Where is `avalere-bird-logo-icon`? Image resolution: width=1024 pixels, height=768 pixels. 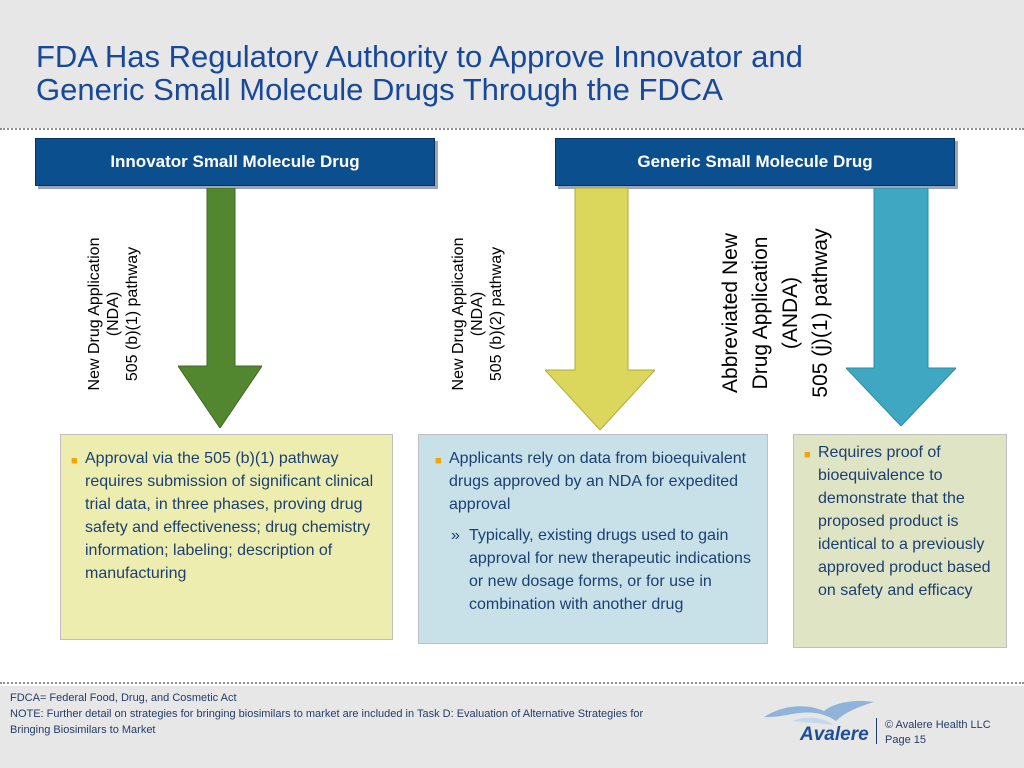 avalere-bird-logo-icon is located at coordinates (819, 713).